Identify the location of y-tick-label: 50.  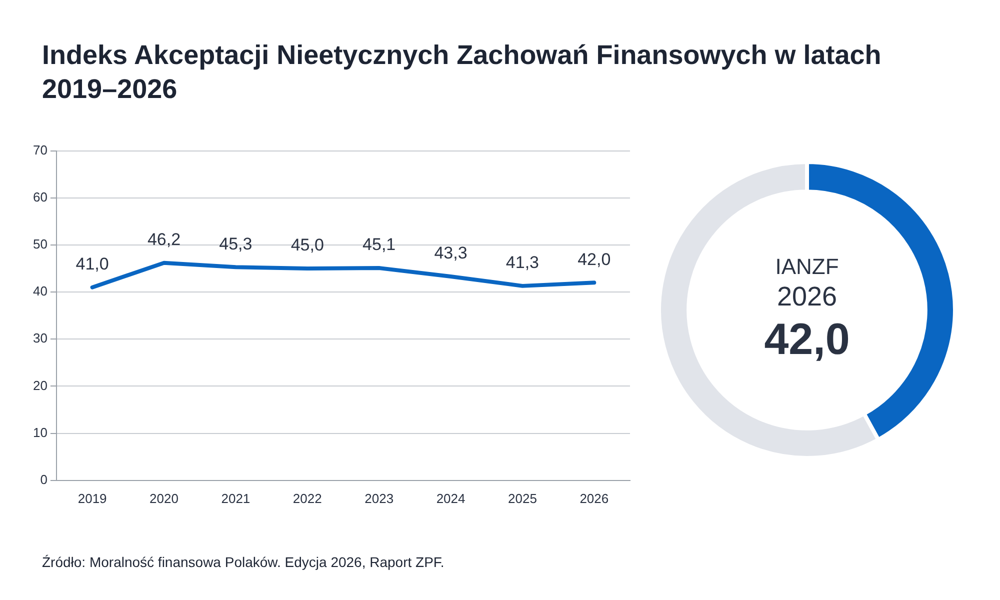
(40, 244).